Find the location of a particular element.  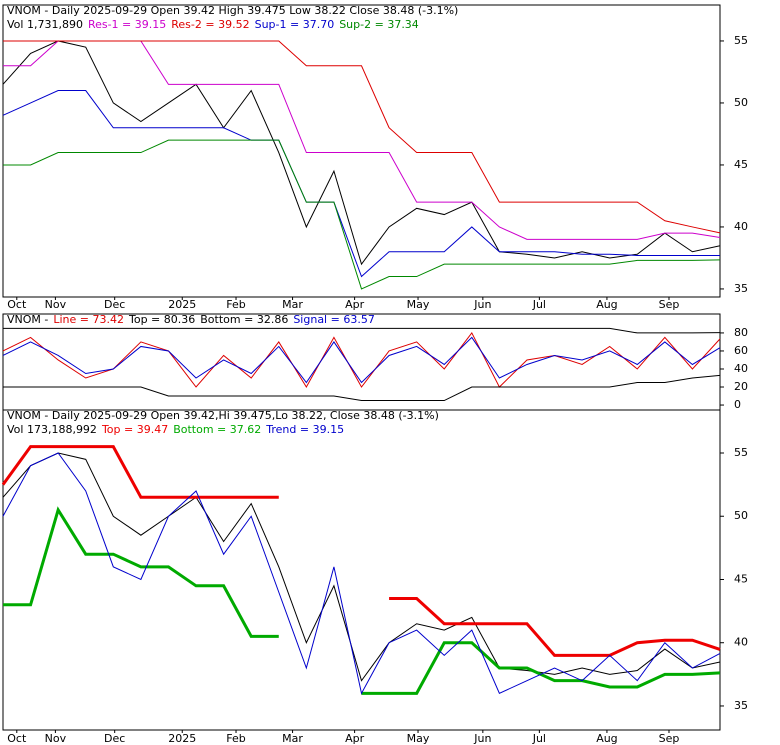

legend-entry: Line = 73.42 is located at coordinates (88, 319).